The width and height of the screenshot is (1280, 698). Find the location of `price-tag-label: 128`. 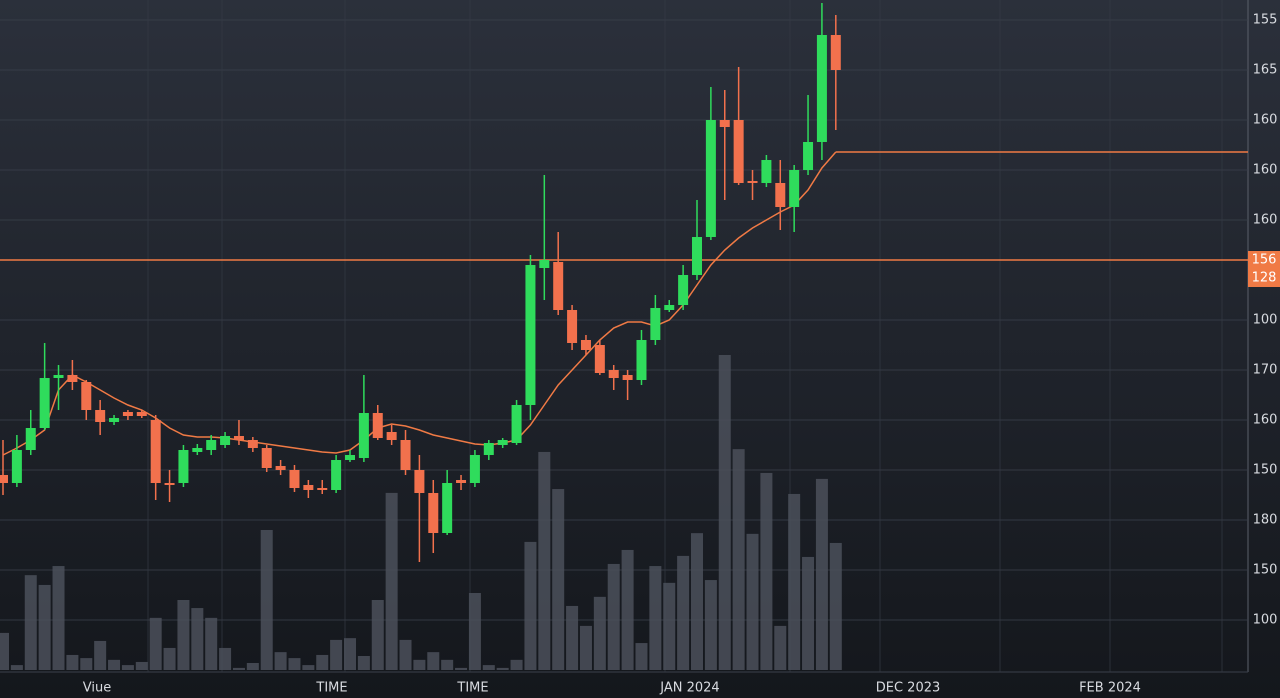

price-tag-label: 128 is located at coordinates (1264, 278).